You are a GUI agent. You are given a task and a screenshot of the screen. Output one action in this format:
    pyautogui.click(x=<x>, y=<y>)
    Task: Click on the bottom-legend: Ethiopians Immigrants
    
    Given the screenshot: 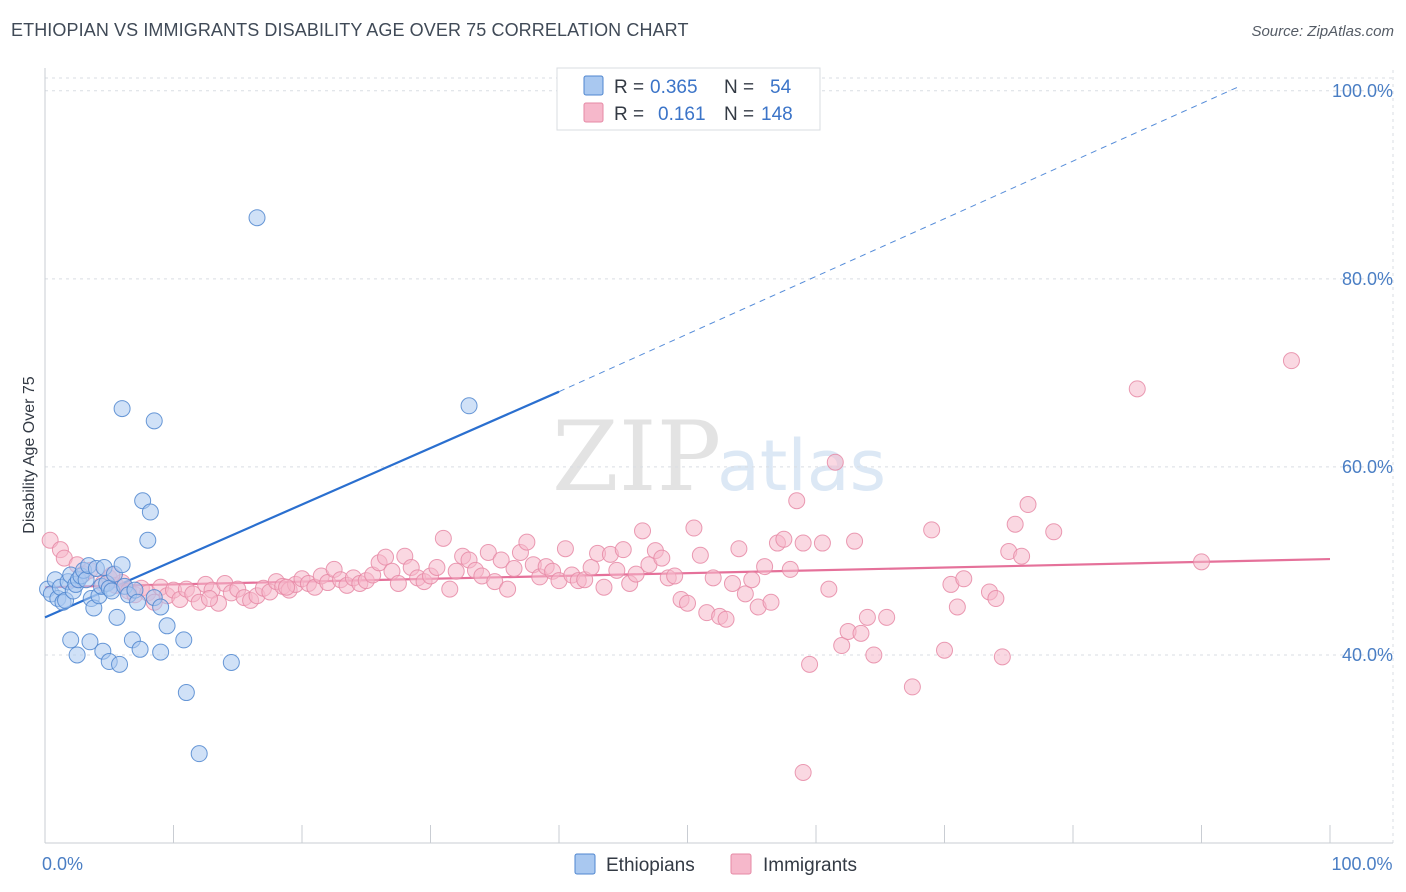 What is the action you would take?
    pyautogui.click(x=715, y=864)
    